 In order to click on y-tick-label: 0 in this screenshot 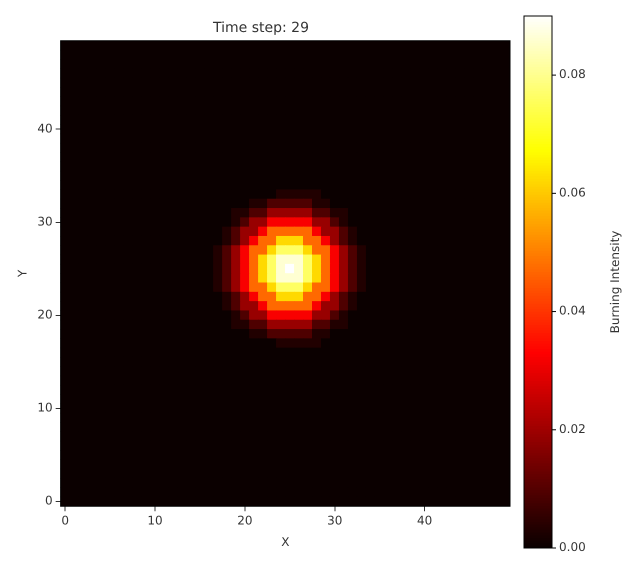, I will do `click(49, 501)`.